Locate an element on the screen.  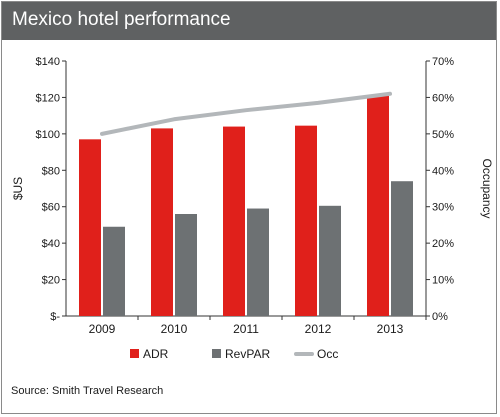
bar-adr-2009 is located at coordinates (90, 227).